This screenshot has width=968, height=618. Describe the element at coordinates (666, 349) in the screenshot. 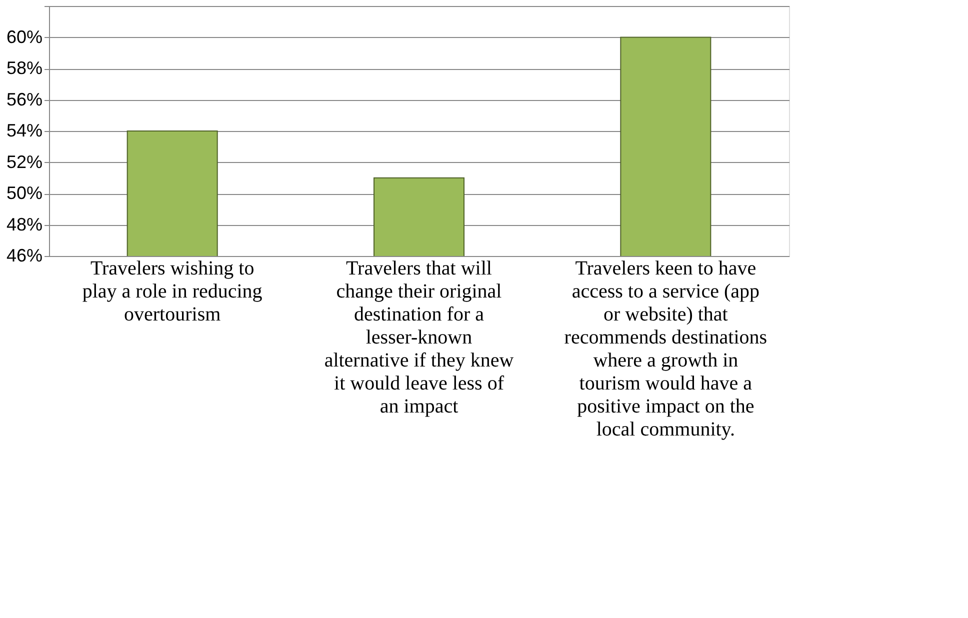

I see `x-tick-label: Travelers keen to have access to a service (app or website) that recommends destinations where a growth in tourism would have a positive impact on the local community.` at that location.